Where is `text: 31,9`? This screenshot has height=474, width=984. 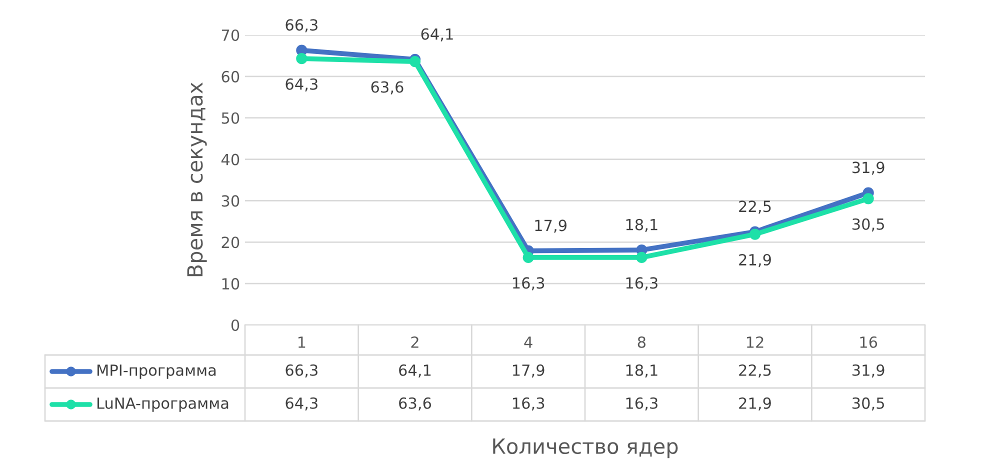
text: 31,9 is located at coordinates (868, 168).